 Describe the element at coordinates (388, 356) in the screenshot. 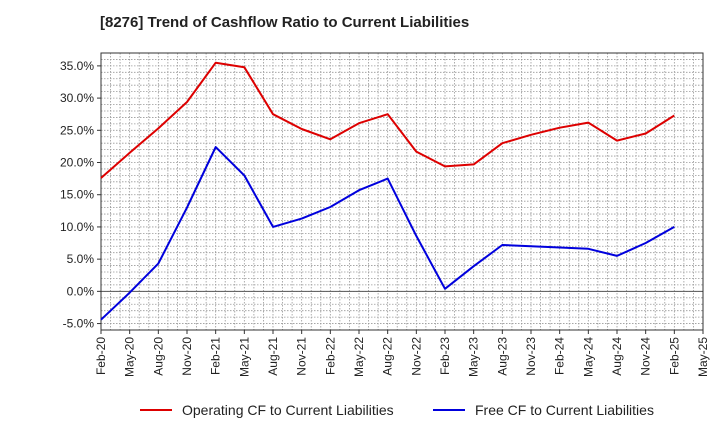

I see `x-tick-label: Aug-22` at that location.